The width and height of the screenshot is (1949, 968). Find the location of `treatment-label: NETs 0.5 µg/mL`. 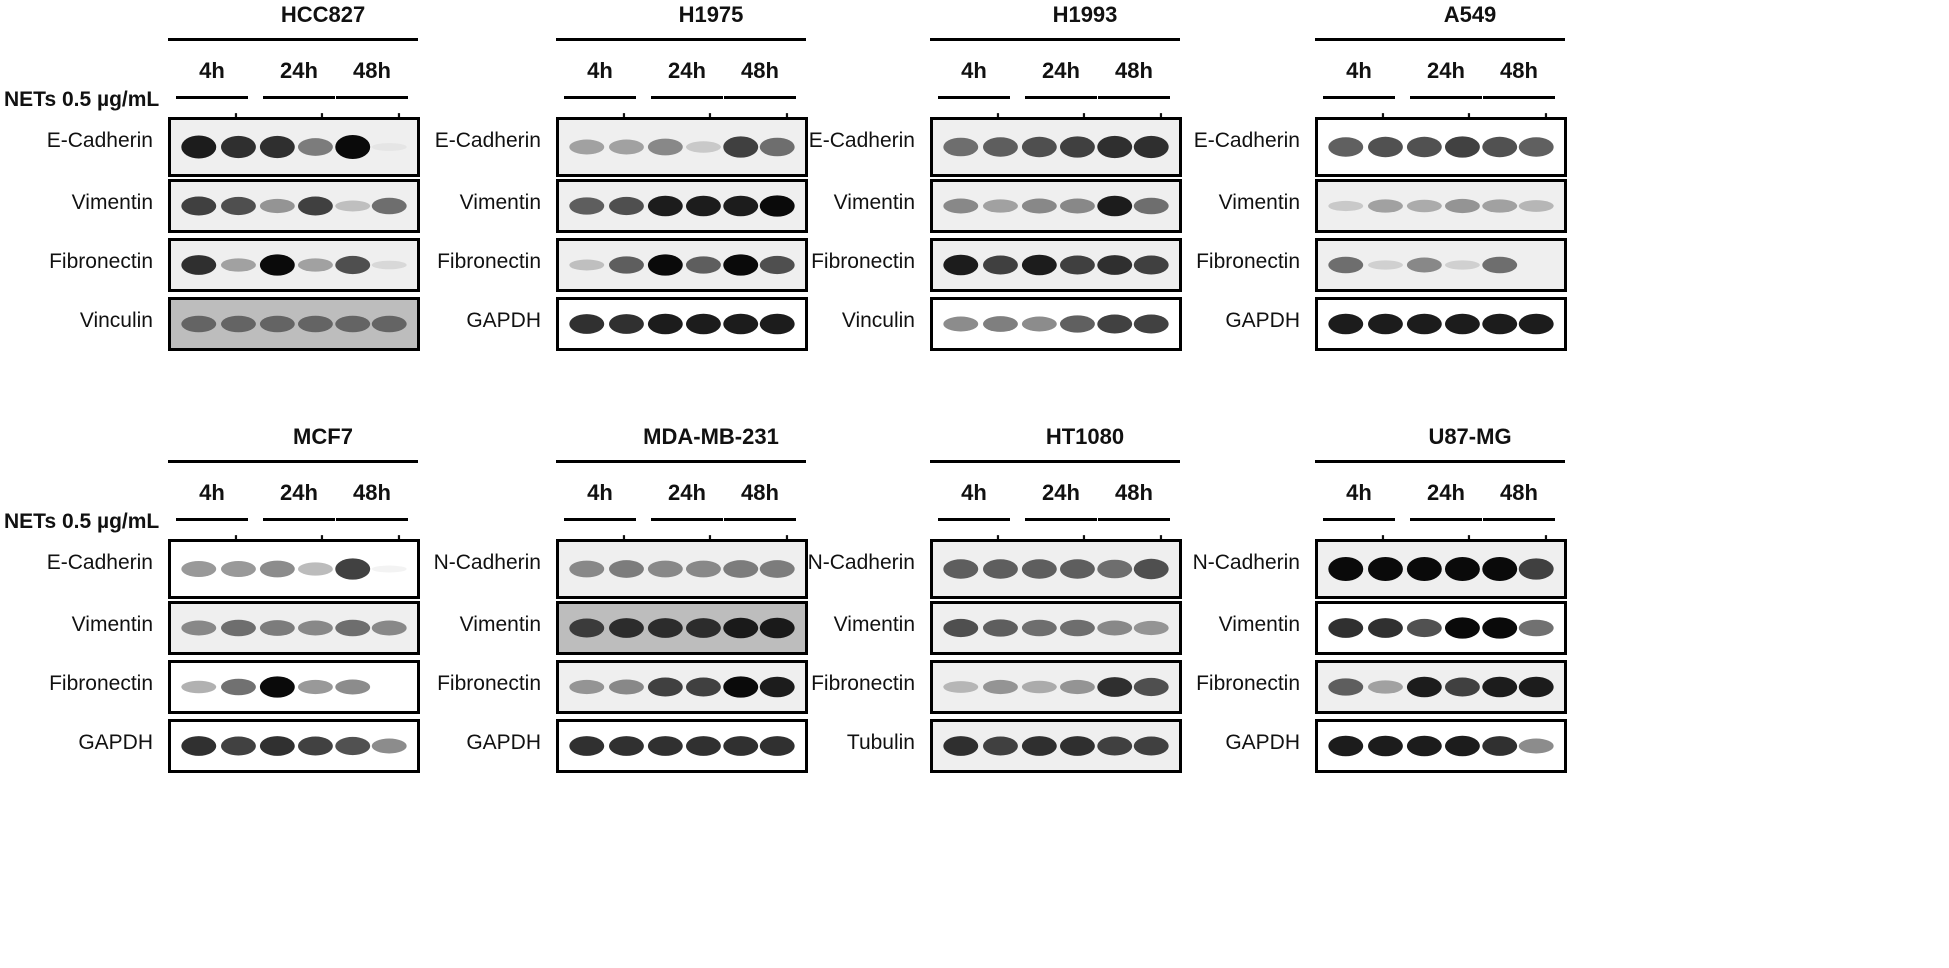

treatment-label: NETs 0.5 µg/mL is located at coordinates (82, 521).